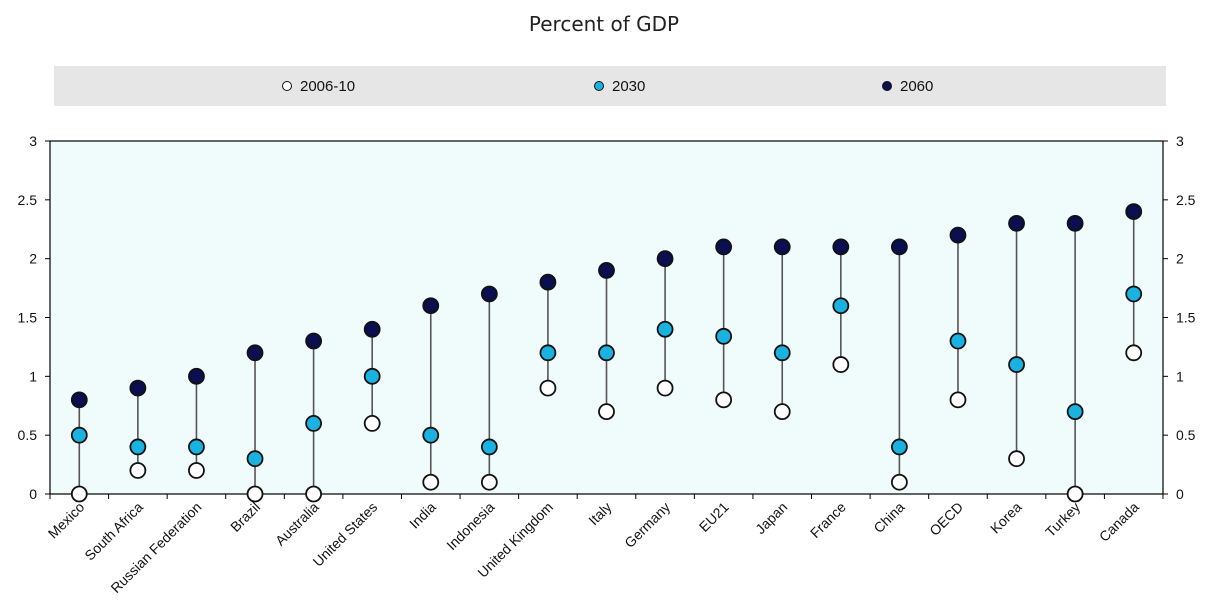 The width and height of the screenshot is (1208, 614). What do you see at coordinates (1180, 141) in the screenshot?
I see `y-tick-label-right: 3` at bounding box center [1180, 141].